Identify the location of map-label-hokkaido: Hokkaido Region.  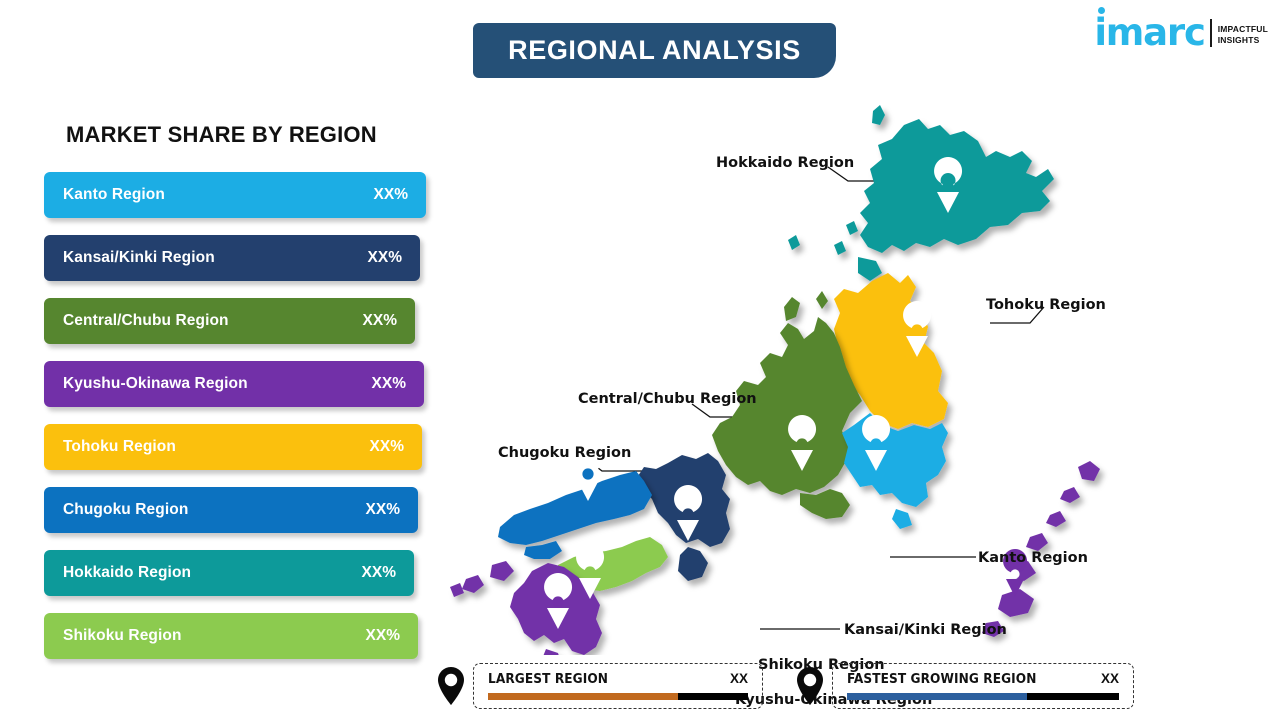
(785, 163).